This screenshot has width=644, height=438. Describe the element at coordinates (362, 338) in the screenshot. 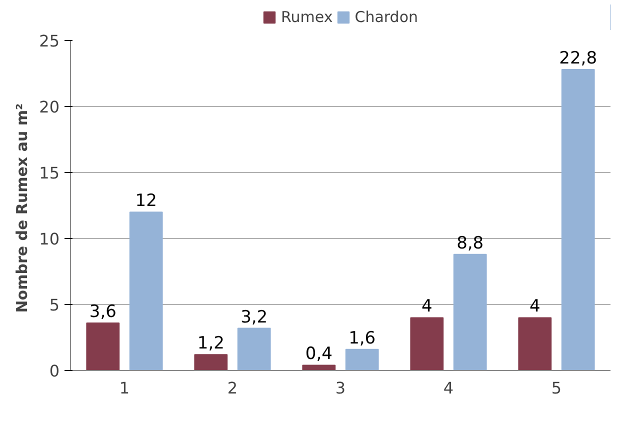

I see `data-label: 1,6` at that location.